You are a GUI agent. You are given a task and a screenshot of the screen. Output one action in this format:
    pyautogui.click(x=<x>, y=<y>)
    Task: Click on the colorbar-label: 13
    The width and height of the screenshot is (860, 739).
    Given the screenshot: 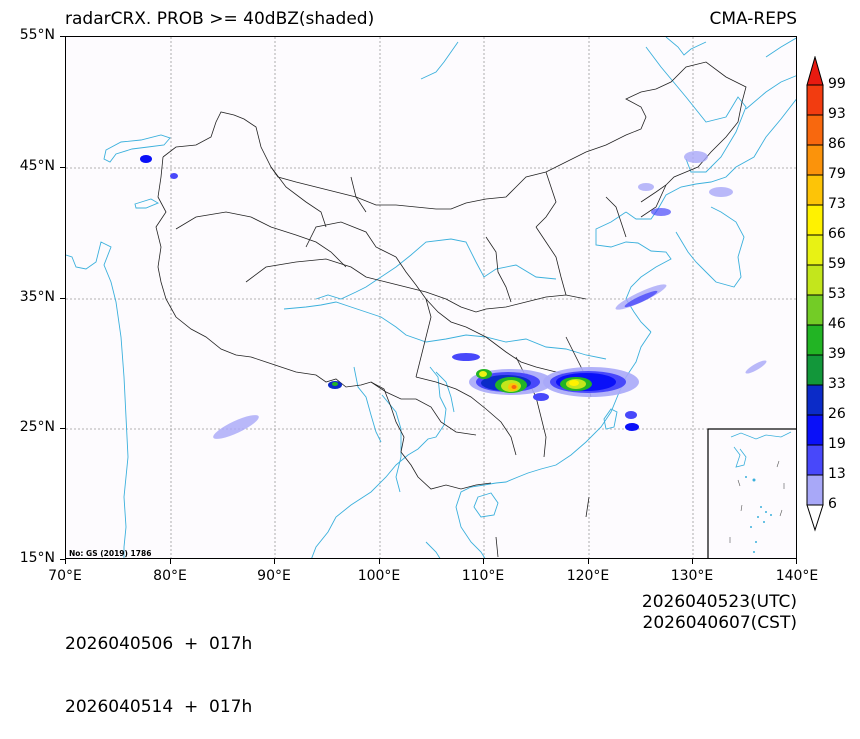 What is the action you would take?
    pyautogui.click(x=837, y=474)
    